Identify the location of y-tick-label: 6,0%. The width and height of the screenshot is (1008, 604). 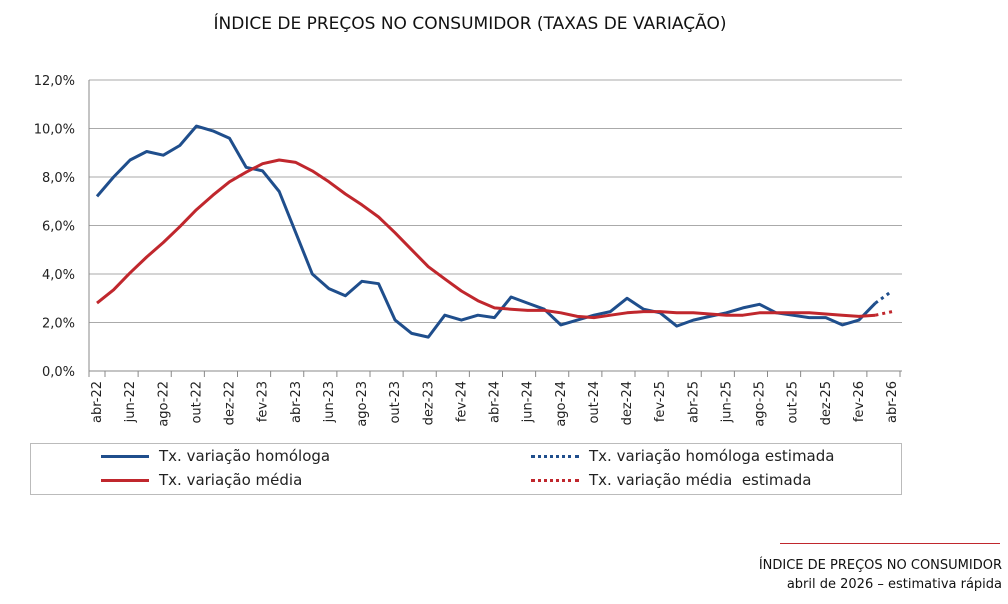
(58, 227).